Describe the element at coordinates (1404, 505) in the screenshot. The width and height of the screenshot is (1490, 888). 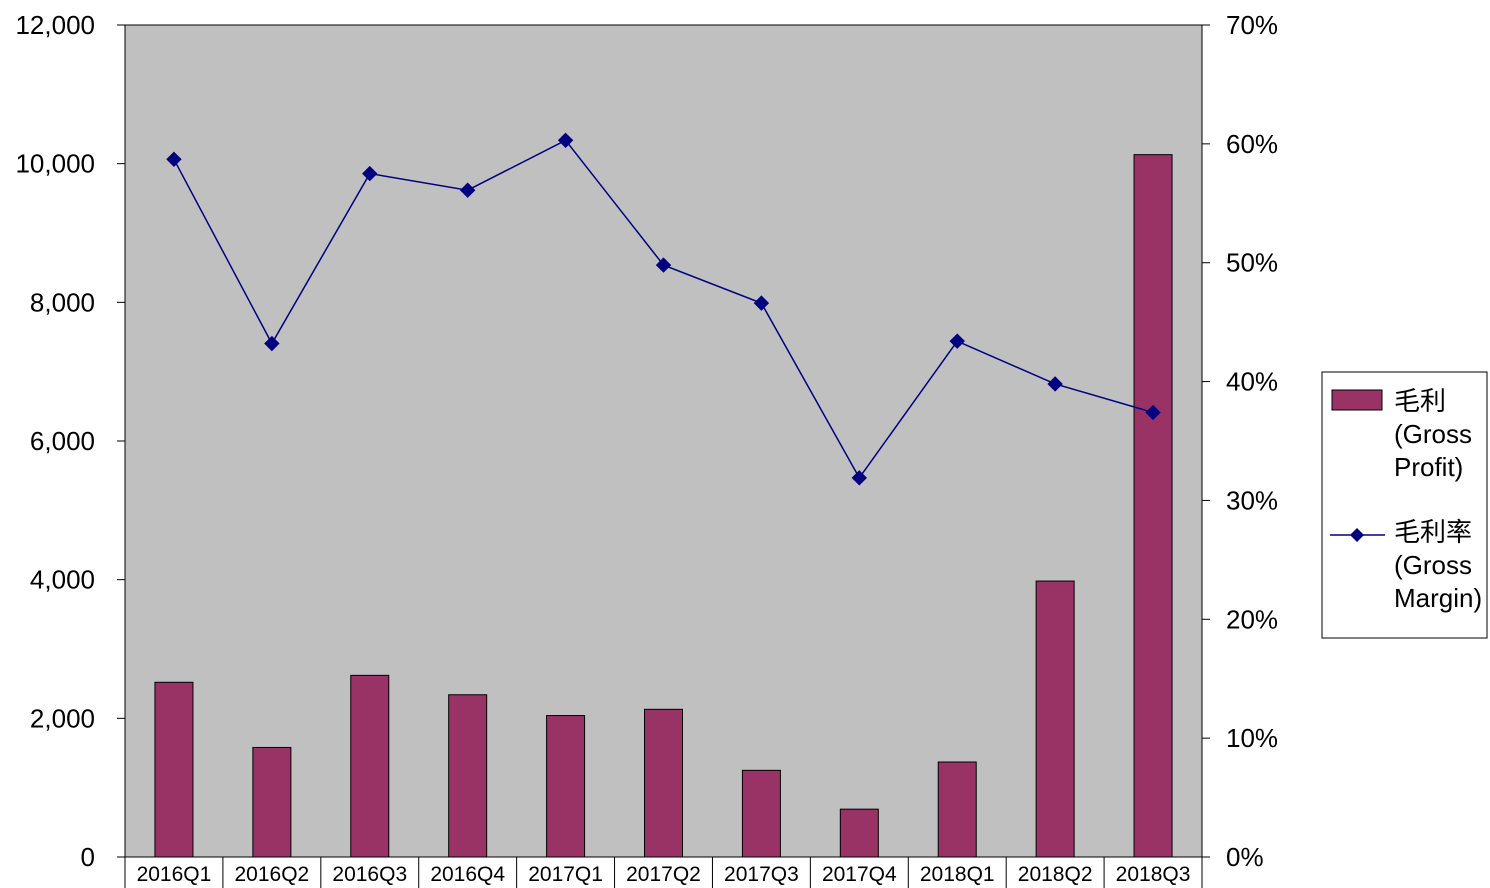
I see `legend-box` at that location.